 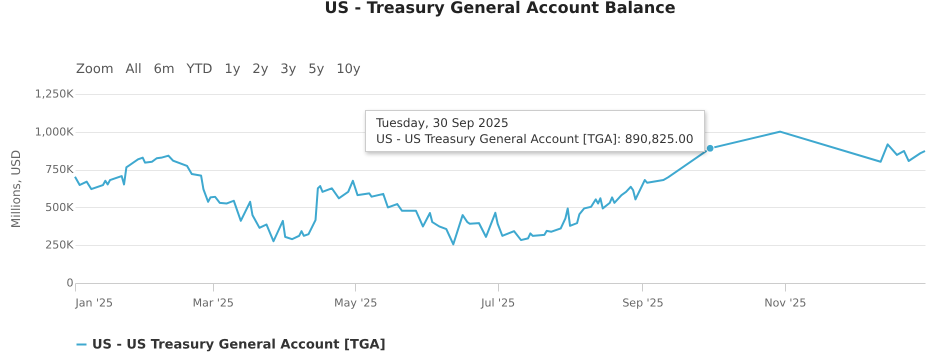 What do you see at coordinates (500, 8) in the screenshot?
I see `chart-title: US - Treasury General Account Balance` at bounding box center [500, 8].